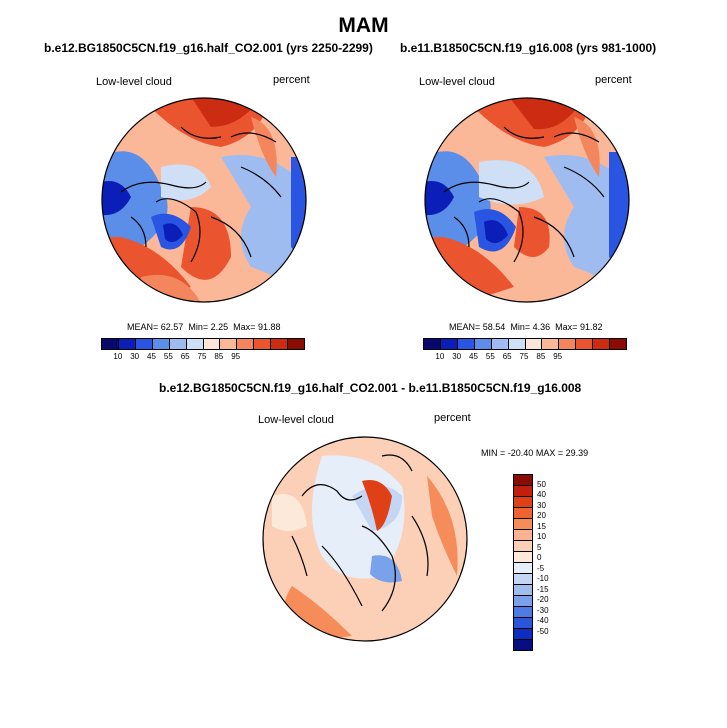 Image resolution: width=727 pixels, height=728 pixels. I want to click on diff-colorbar, so click(523, 562).